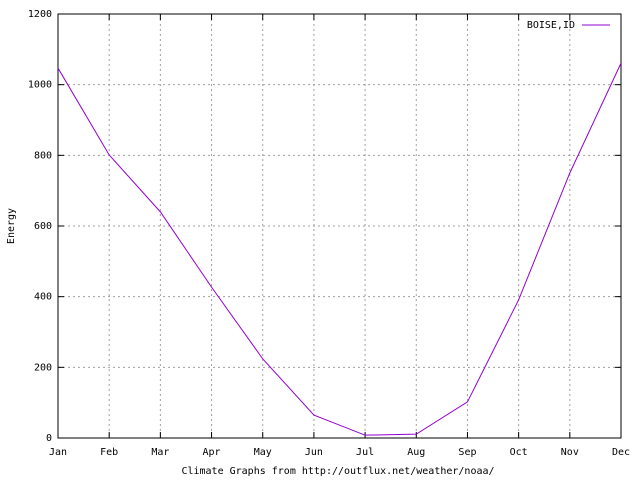 The height and width of the screenshot is (480, 640). I want to click on x-tick-label: May, so click(263, 452).